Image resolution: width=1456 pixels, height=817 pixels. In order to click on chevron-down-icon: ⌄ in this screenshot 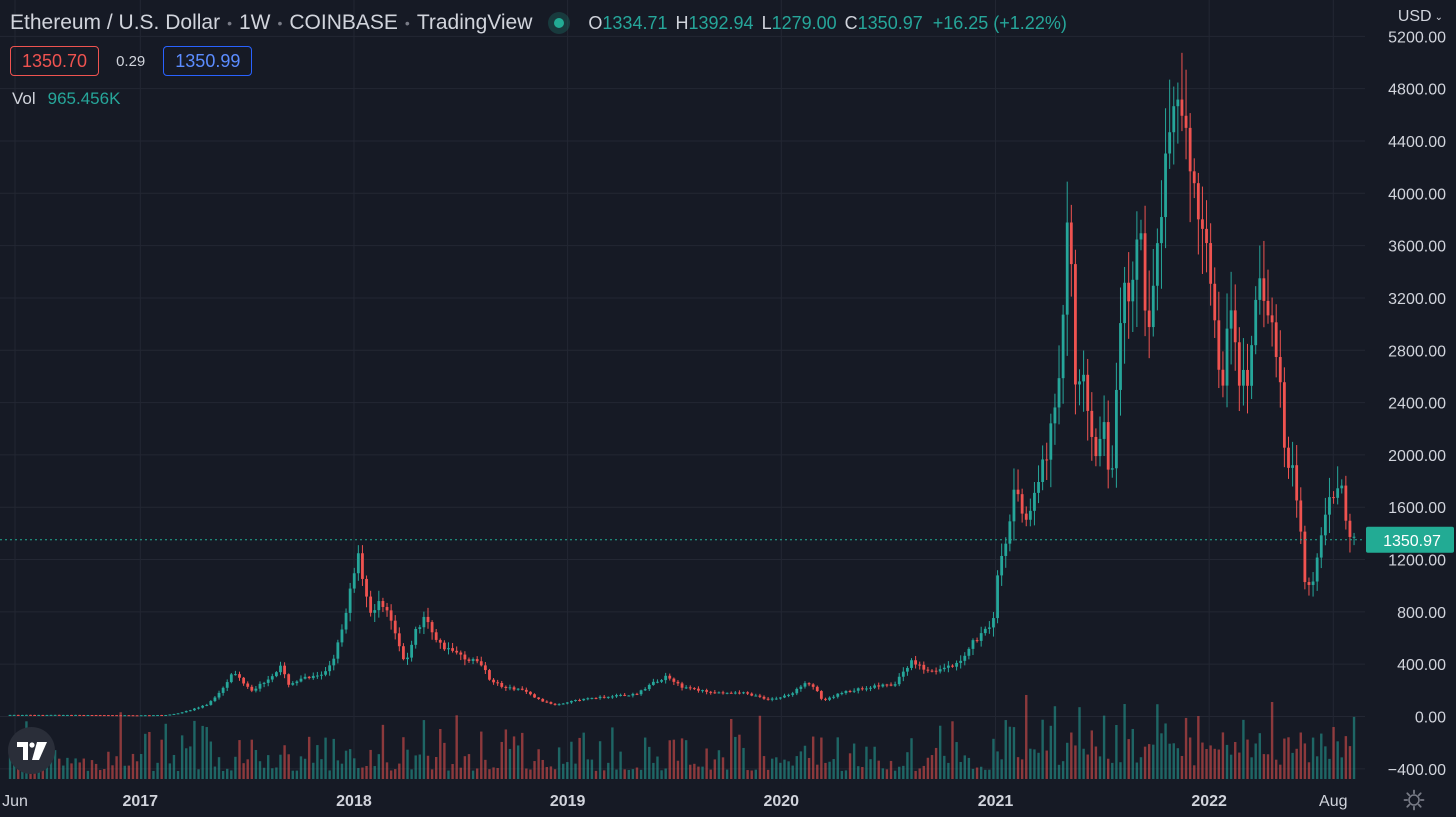, I will do `click(1438, 17)`.